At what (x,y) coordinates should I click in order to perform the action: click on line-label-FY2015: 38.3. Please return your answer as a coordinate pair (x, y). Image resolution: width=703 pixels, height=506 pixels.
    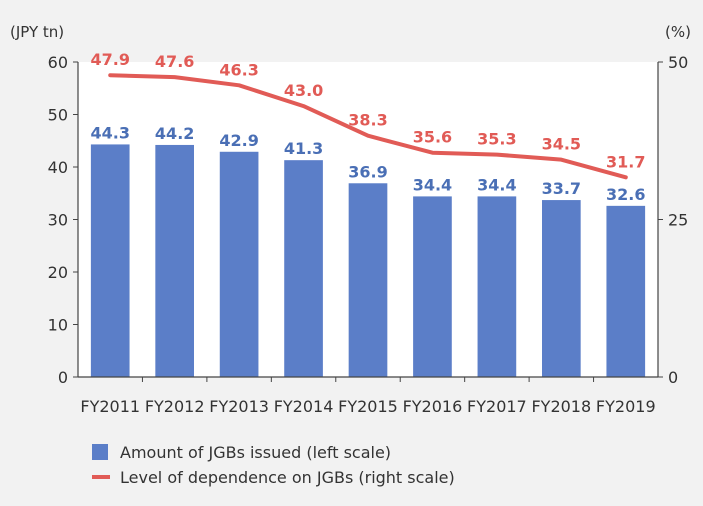
    Looking at the image, I should click on (367, 120).